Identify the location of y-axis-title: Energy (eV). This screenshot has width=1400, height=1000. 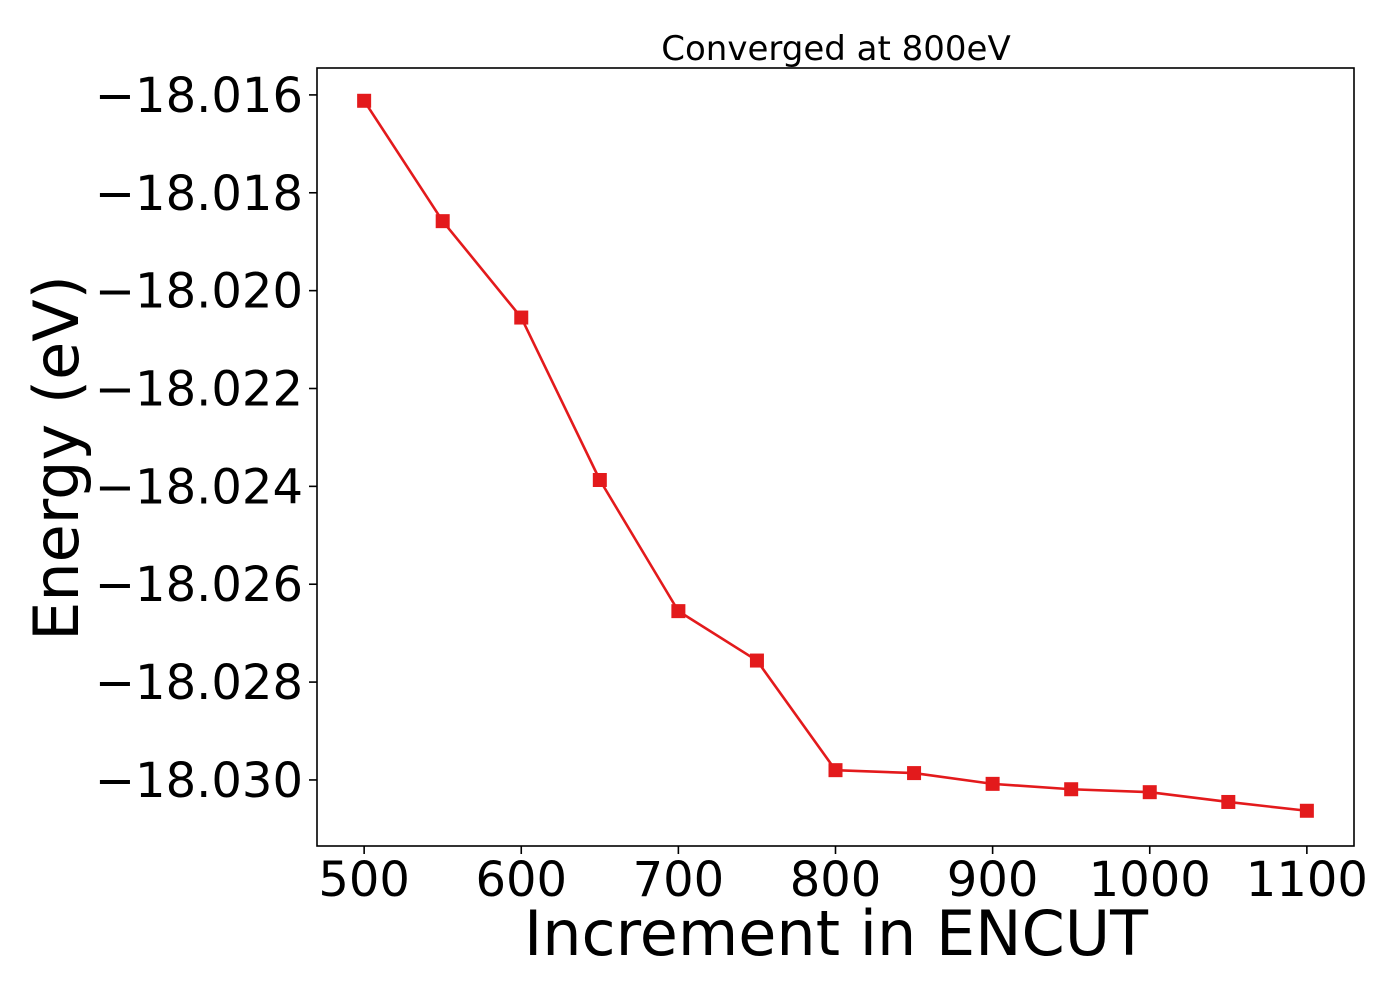
(56, 458).